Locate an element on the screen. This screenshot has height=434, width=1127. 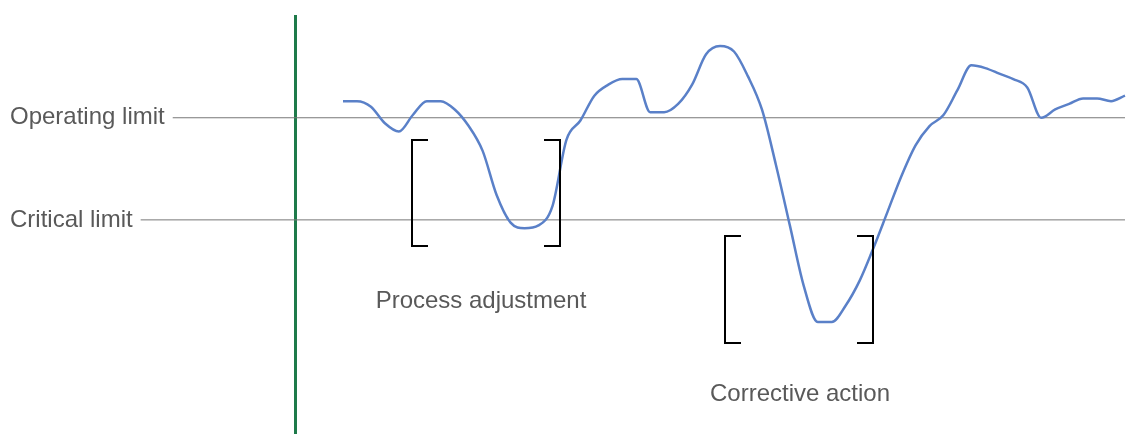
ref-line-label: Operating limit is located at coordinates (88, 116).